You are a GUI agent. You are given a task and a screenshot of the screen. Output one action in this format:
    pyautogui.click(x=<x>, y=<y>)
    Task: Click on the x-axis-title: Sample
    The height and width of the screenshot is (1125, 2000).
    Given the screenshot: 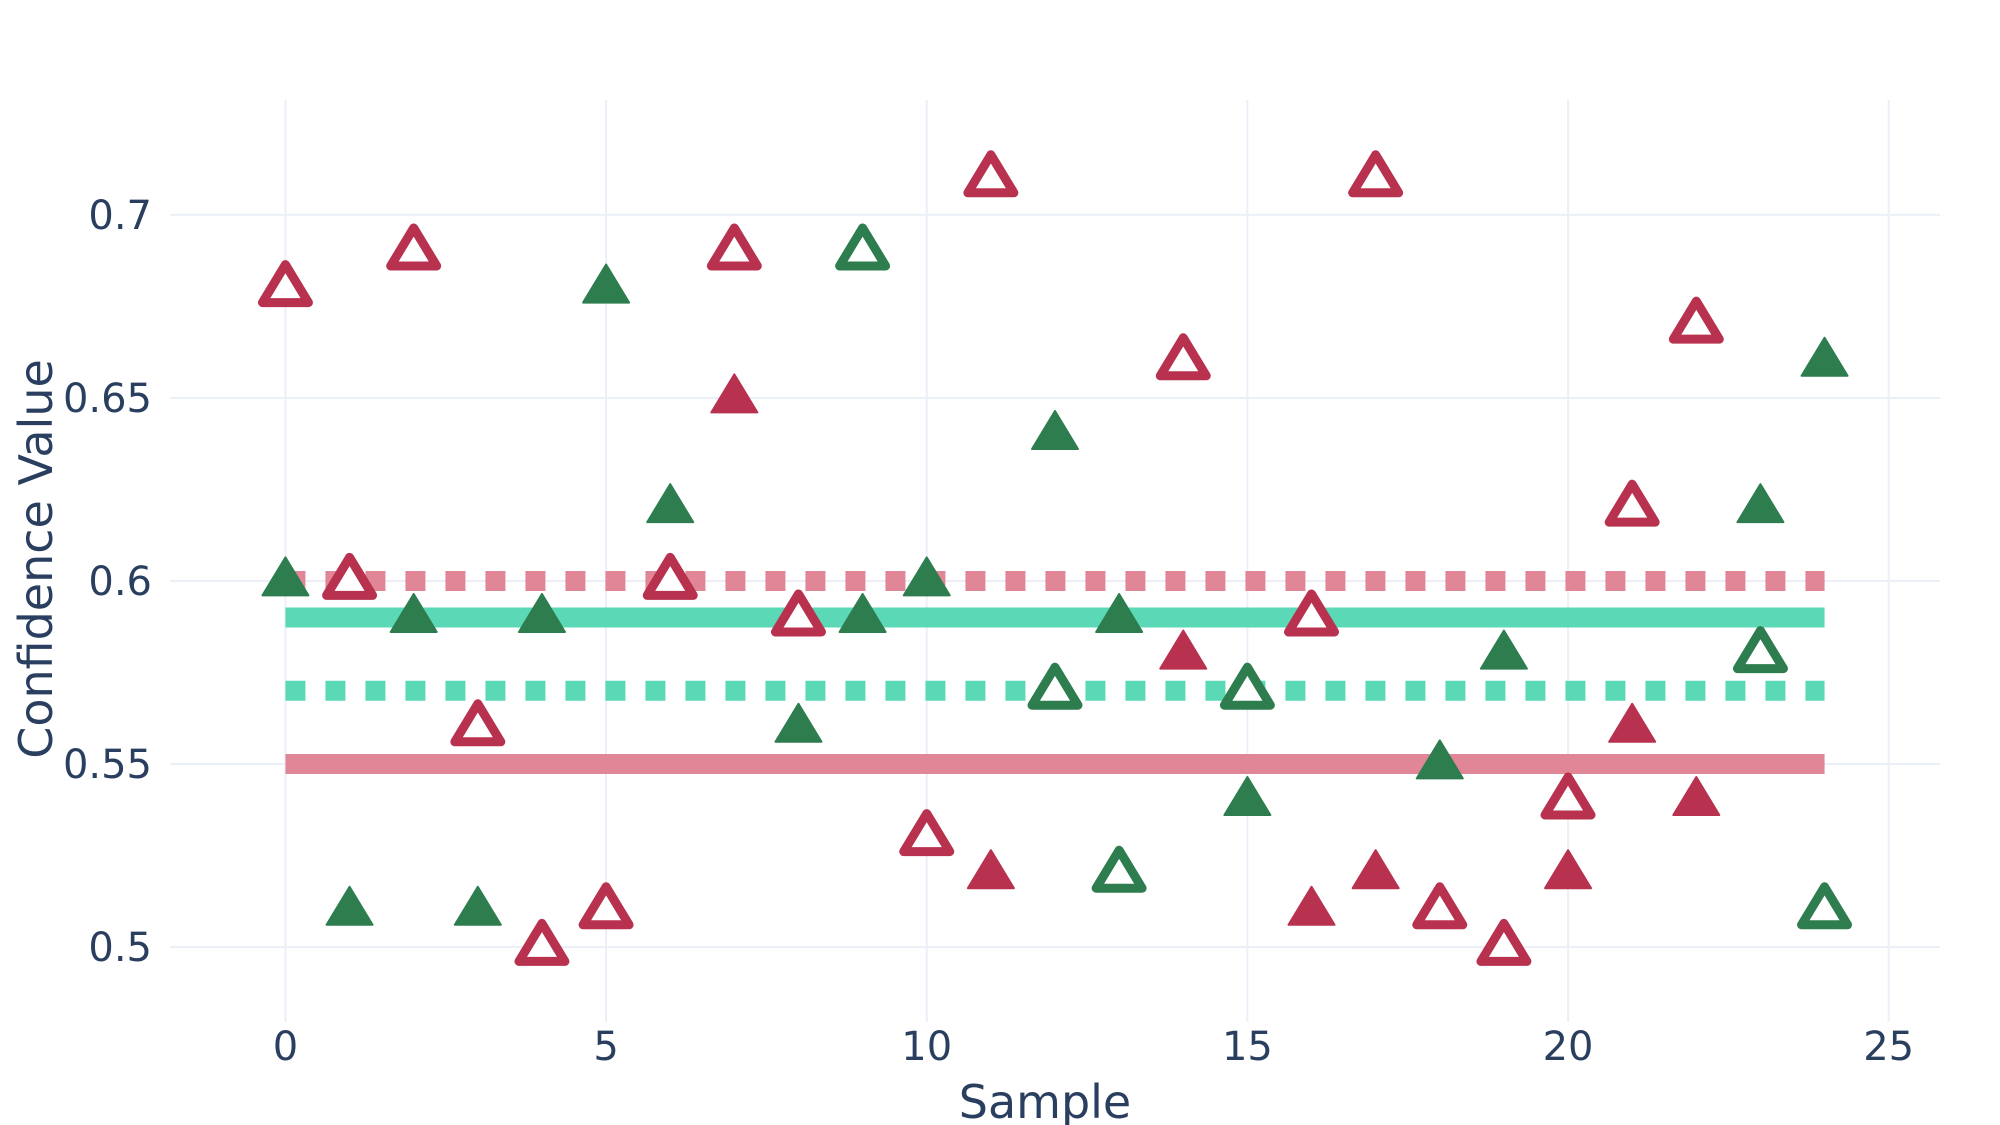 What is the action you would take?
    pyautogui.click(x=1045, y=1100)
    